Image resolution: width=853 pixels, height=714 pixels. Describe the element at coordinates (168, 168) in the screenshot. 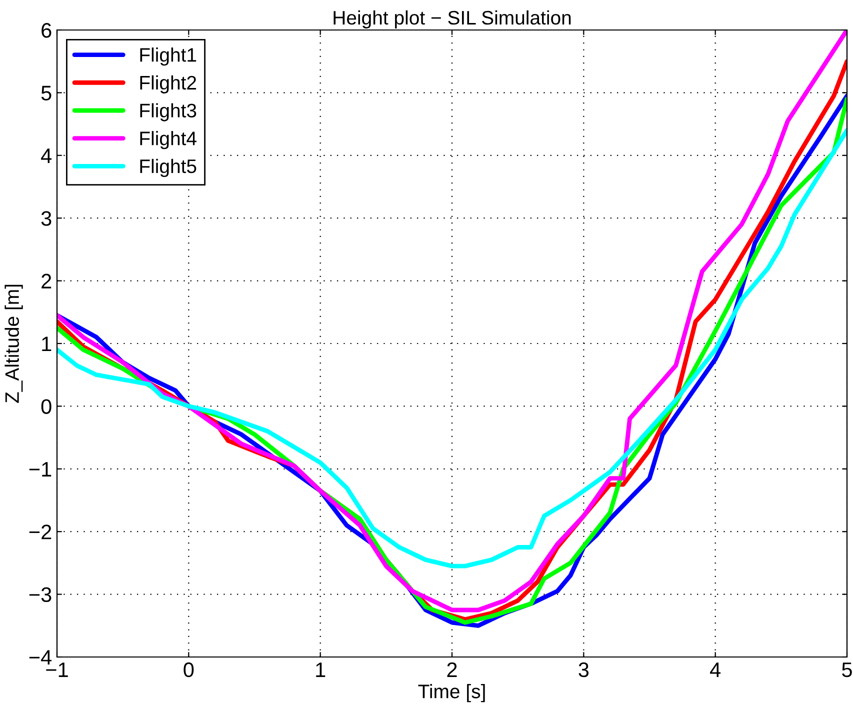

I see `legend-label: Flight5` at that location.